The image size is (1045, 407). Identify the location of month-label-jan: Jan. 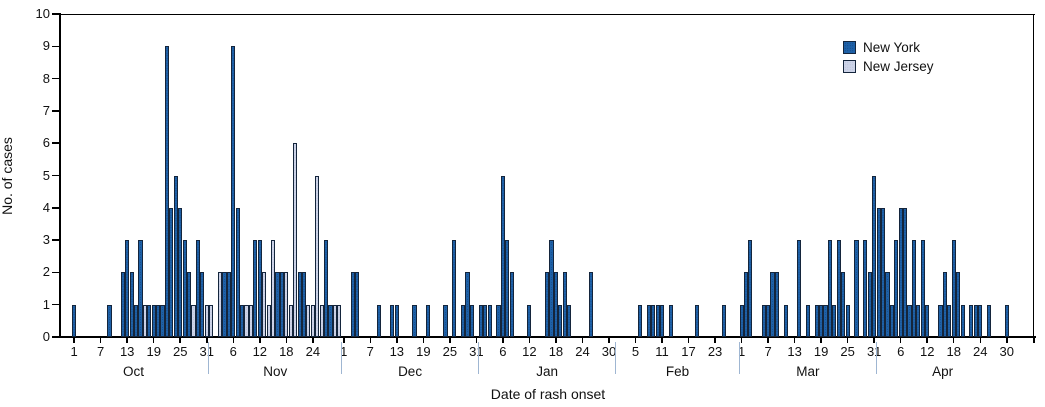
(547, 371).